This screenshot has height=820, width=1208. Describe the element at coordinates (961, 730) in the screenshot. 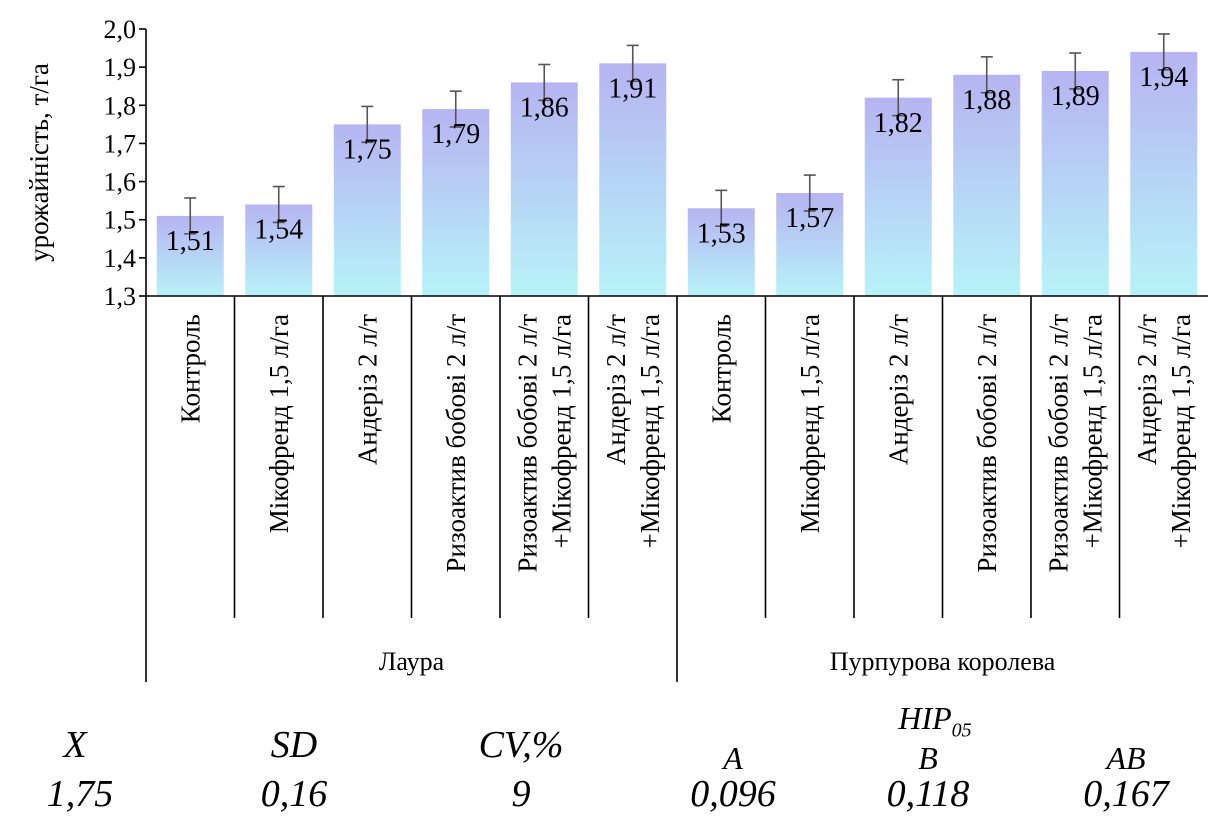

I see `hip-subscript: 05` at that location.